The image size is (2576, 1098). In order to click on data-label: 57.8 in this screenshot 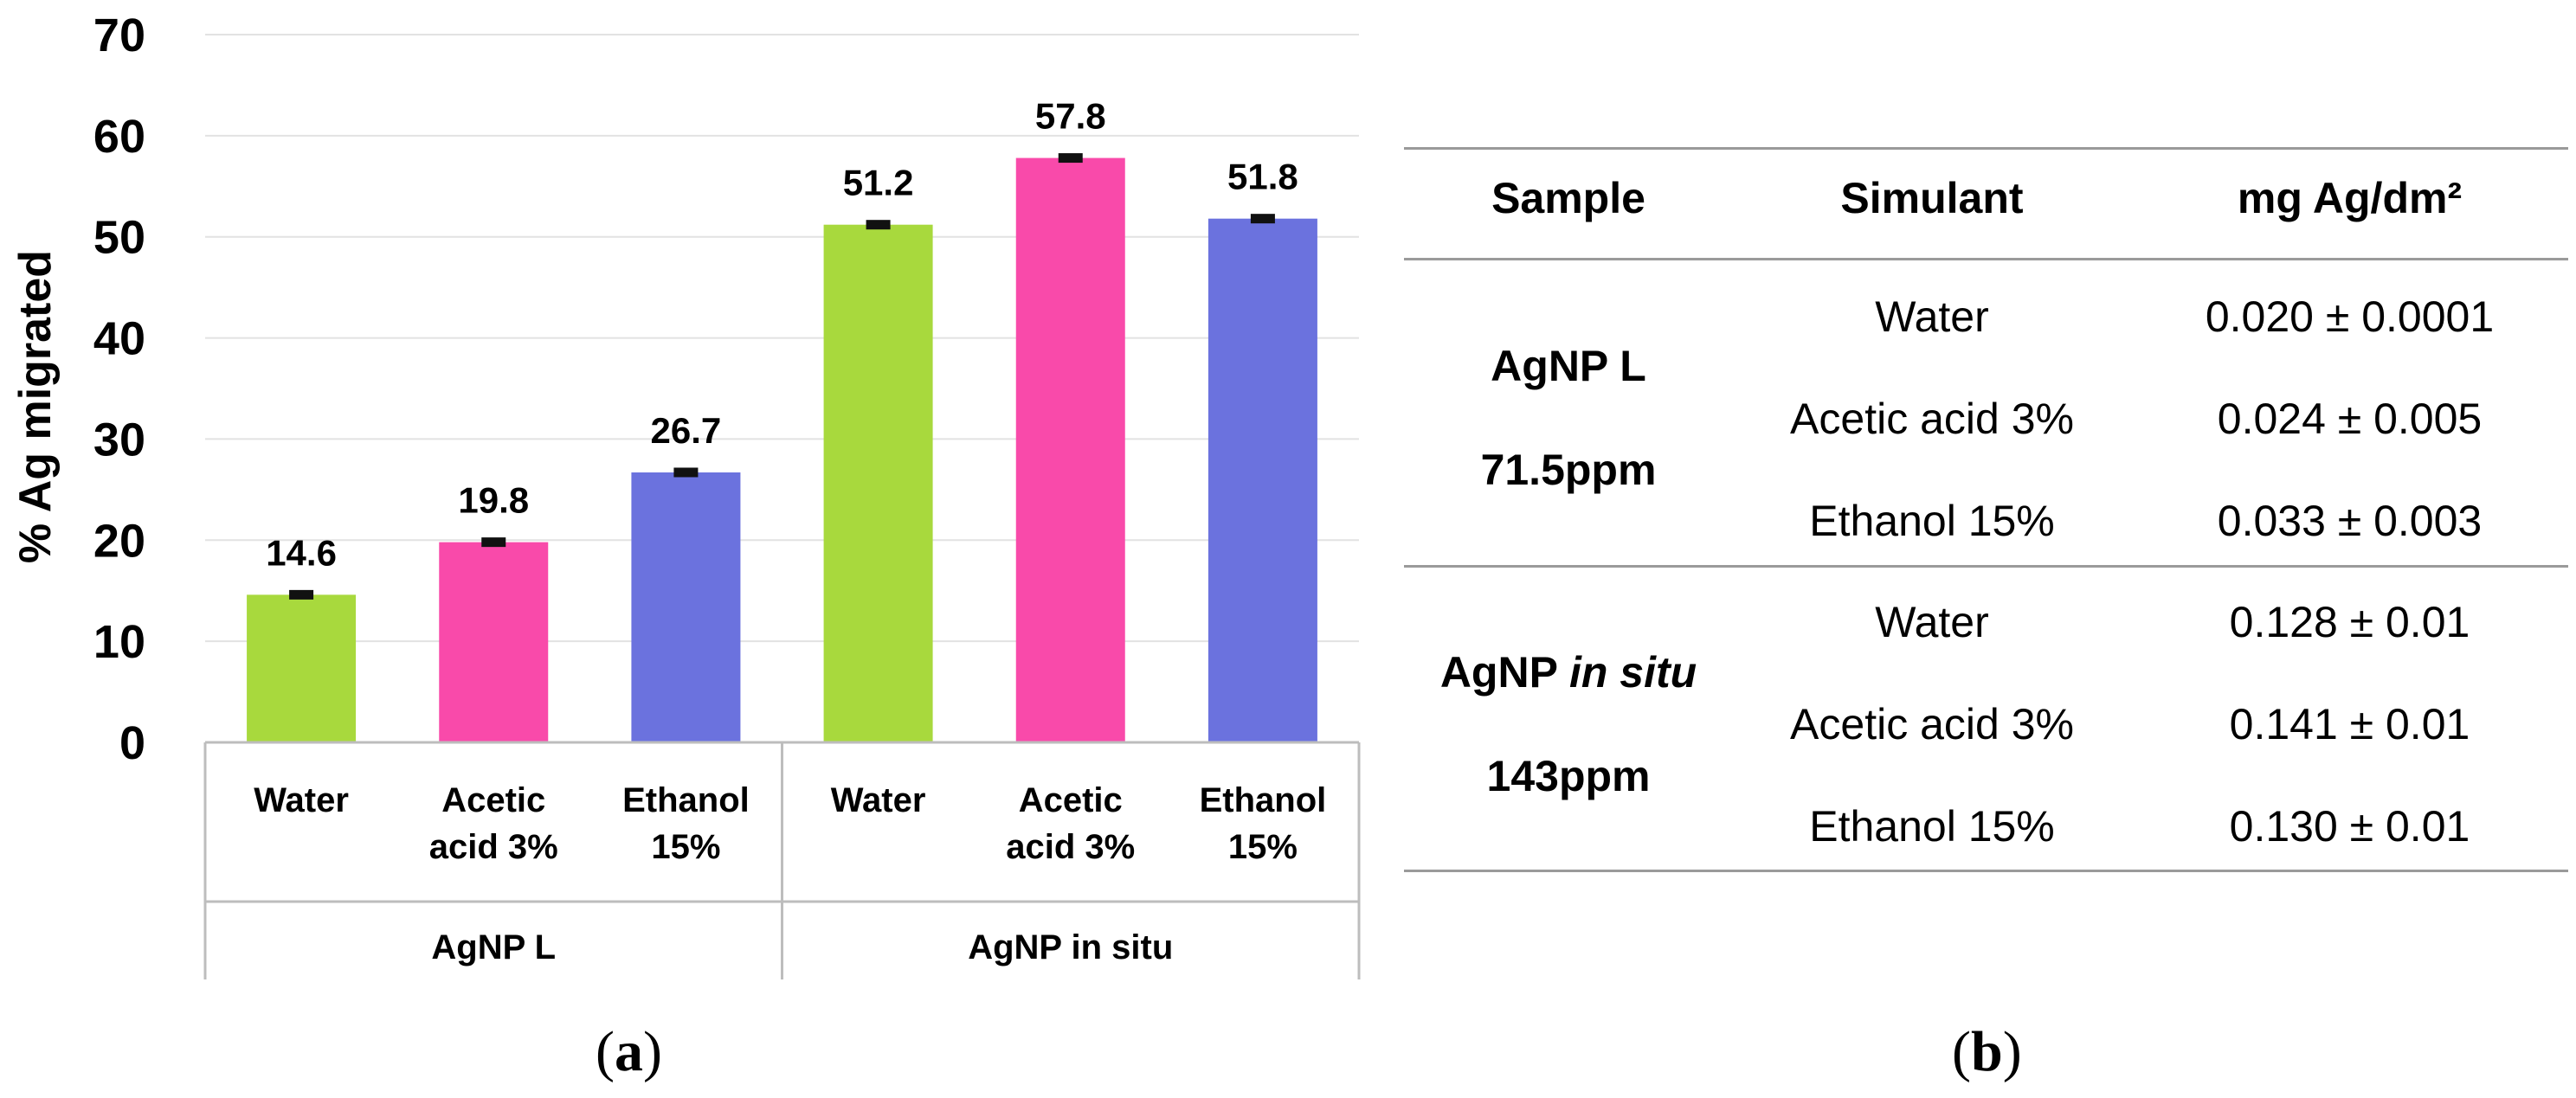, I will do `click(1070, 117)`.